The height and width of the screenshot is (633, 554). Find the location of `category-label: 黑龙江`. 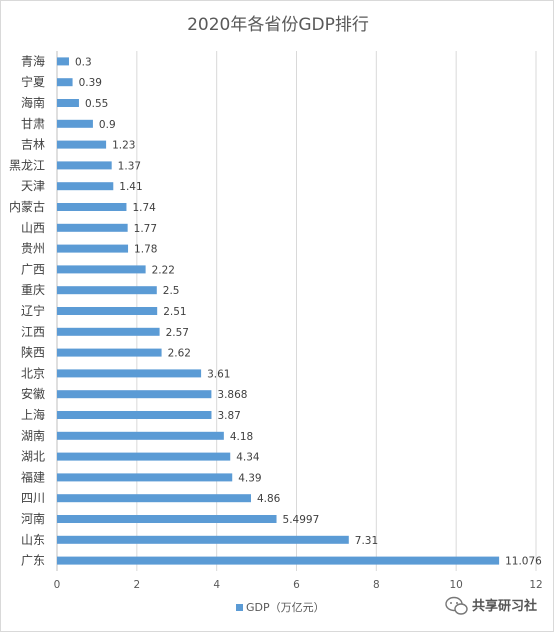

category-label: 黑龙江 is located at coordinates (27, 165).